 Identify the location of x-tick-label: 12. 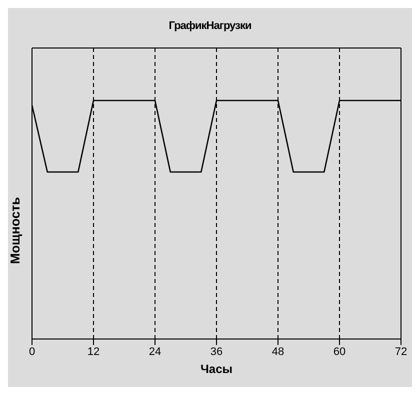
(93, 352).